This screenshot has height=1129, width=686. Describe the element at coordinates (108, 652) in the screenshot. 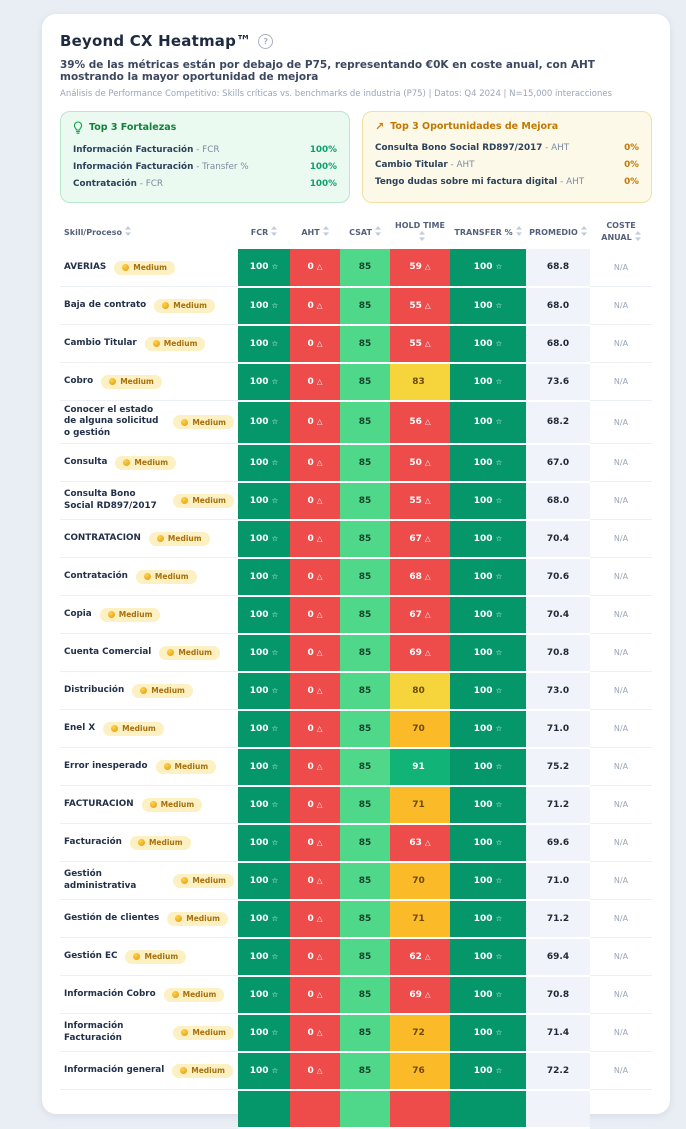

I see `skill-name: Cuenta Comercial` at that location.